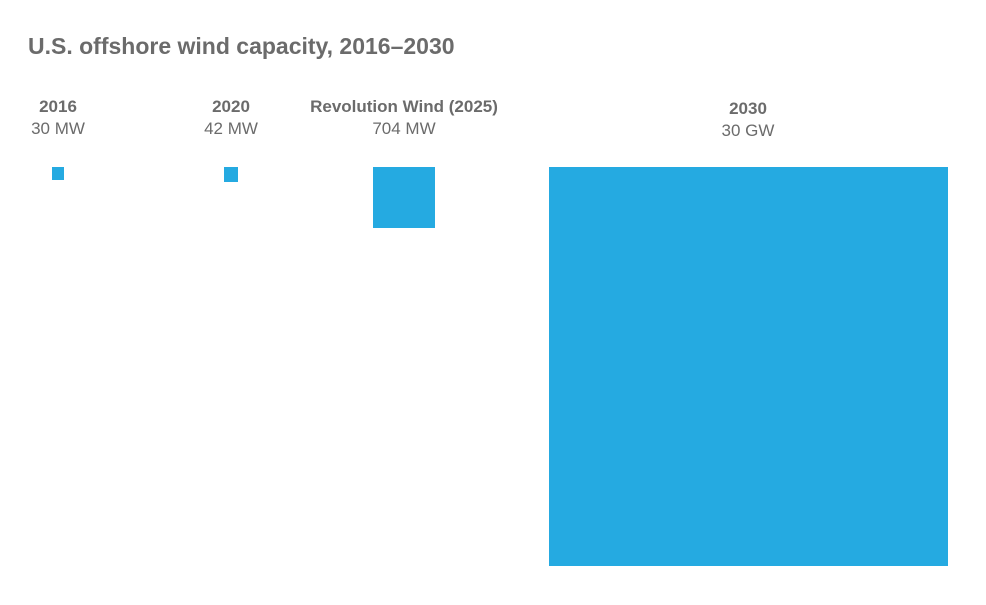 The image size is (986, 605). I want to click on category-label-2030: 2030 30 GW, so click(748, 120).